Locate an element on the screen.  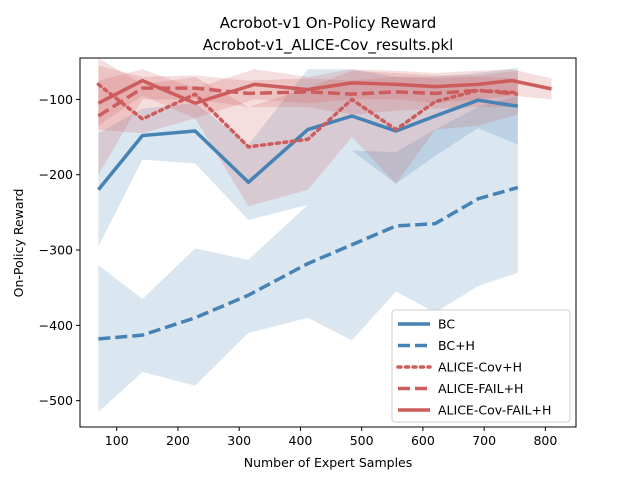
y-axis-label: On-Policy Reward is located at coordinates (18, 243).